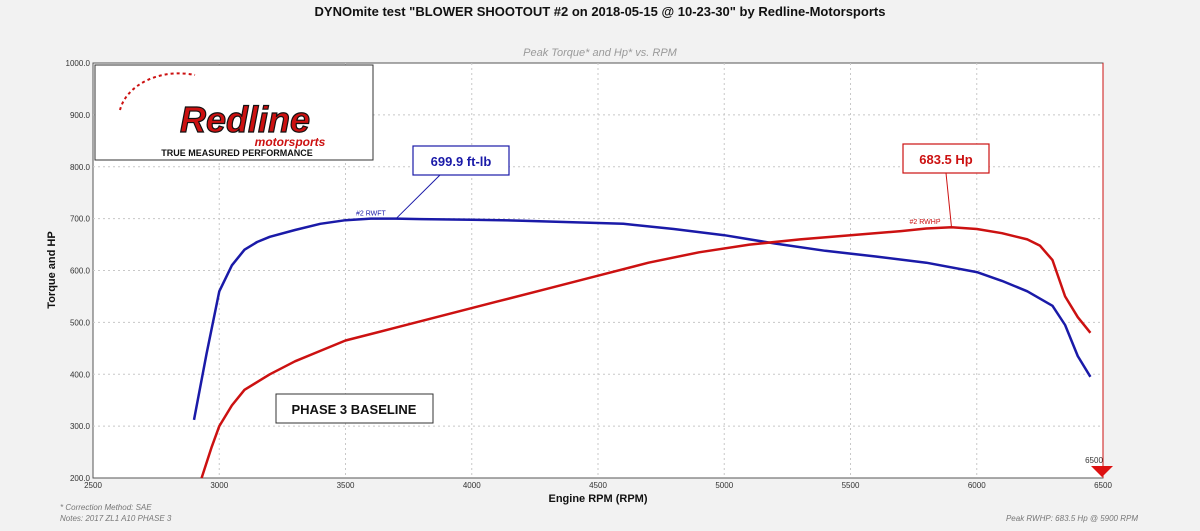 This screenshot has height=531, width=1200. Describe the element at coordinates (452, 182) in the screenshot. I see `torque-peak-callout: 699.9 ft-lb` at that location.